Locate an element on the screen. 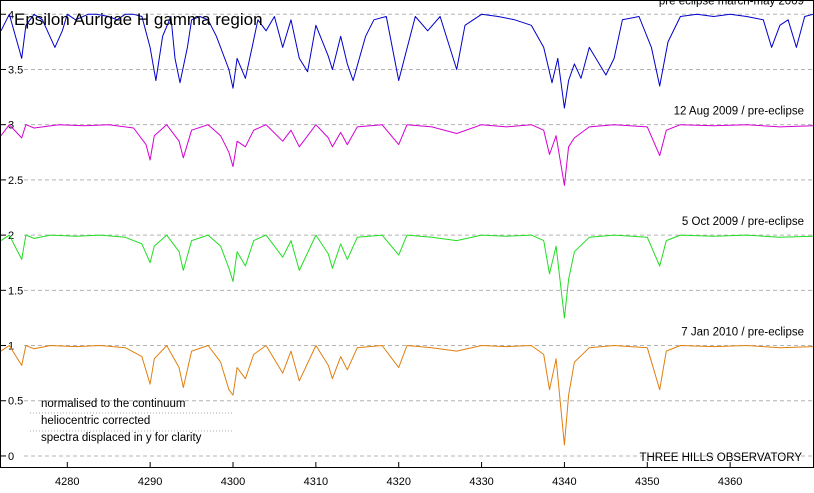  y-axis: 0 0.5 1 1.5 2 2.5 3 3.5 4 is located at coordinates (12, 236).